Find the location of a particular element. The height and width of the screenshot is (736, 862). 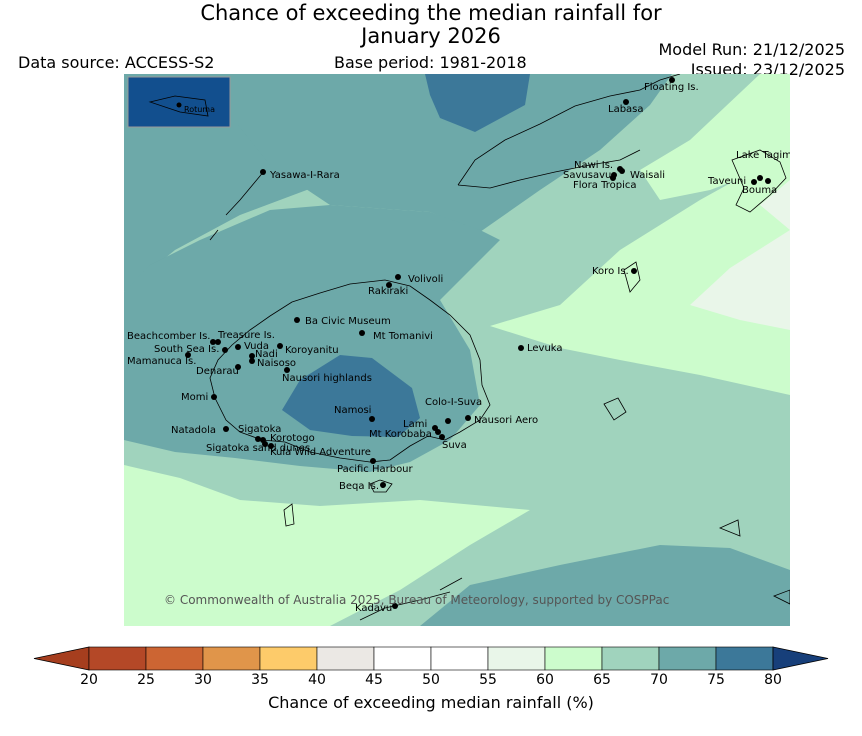

place-label-sigatoka: Sigatoka is located at coordinates (259, 429).